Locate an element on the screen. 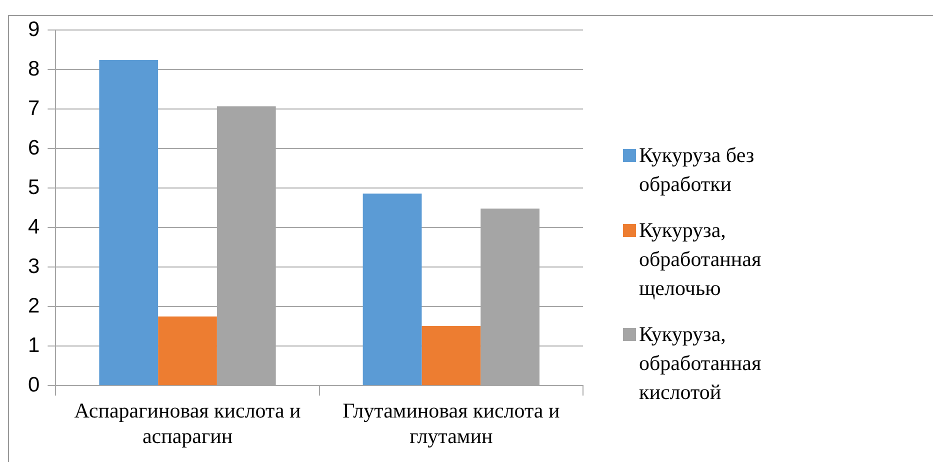 The width and height of the screenshot is (933, 462). y-tick-label: 5 is located at coordinates (34, 187).